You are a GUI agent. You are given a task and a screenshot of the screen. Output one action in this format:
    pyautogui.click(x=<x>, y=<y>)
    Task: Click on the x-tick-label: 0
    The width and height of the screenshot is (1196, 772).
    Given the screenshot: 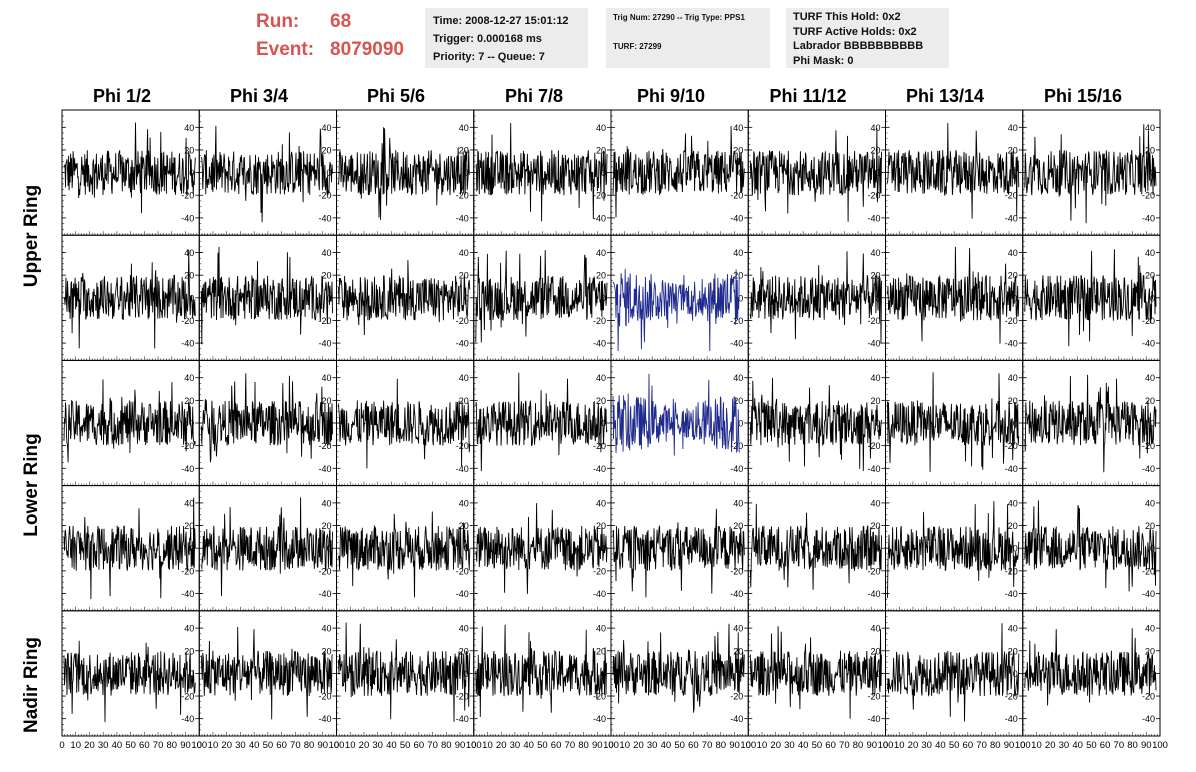 What is the action you would take?
    pyautogui.click(x=61, y=745)
    